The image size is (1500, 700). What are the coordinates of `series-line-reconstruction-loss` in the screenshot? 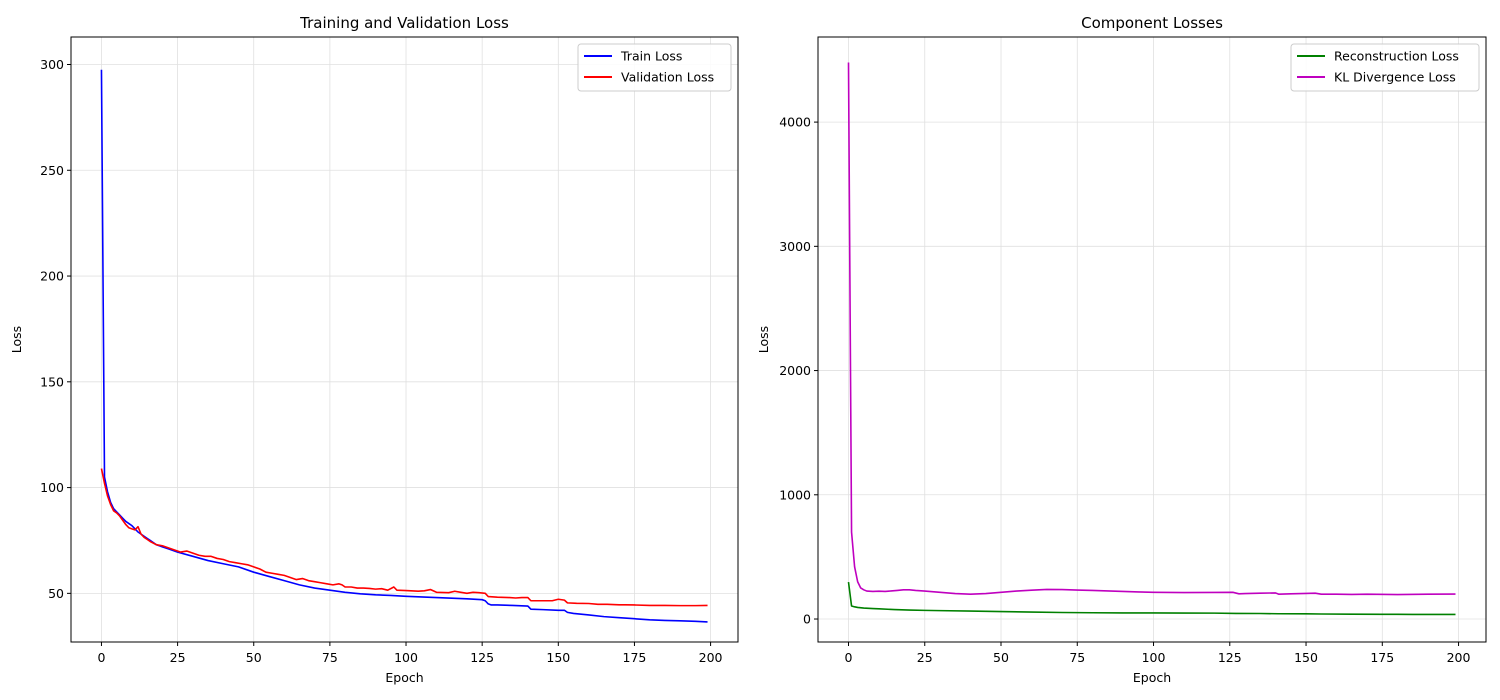 It's located at (1151, 598).